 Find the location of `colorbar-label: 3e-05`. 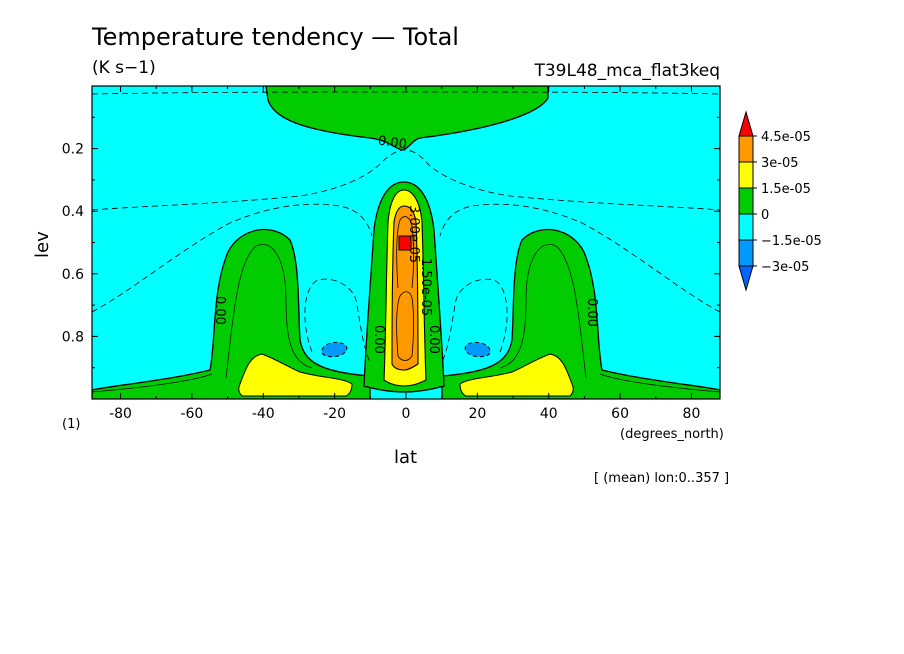

colorbar-label: 3e-05 is located at coordinates (780, 163).